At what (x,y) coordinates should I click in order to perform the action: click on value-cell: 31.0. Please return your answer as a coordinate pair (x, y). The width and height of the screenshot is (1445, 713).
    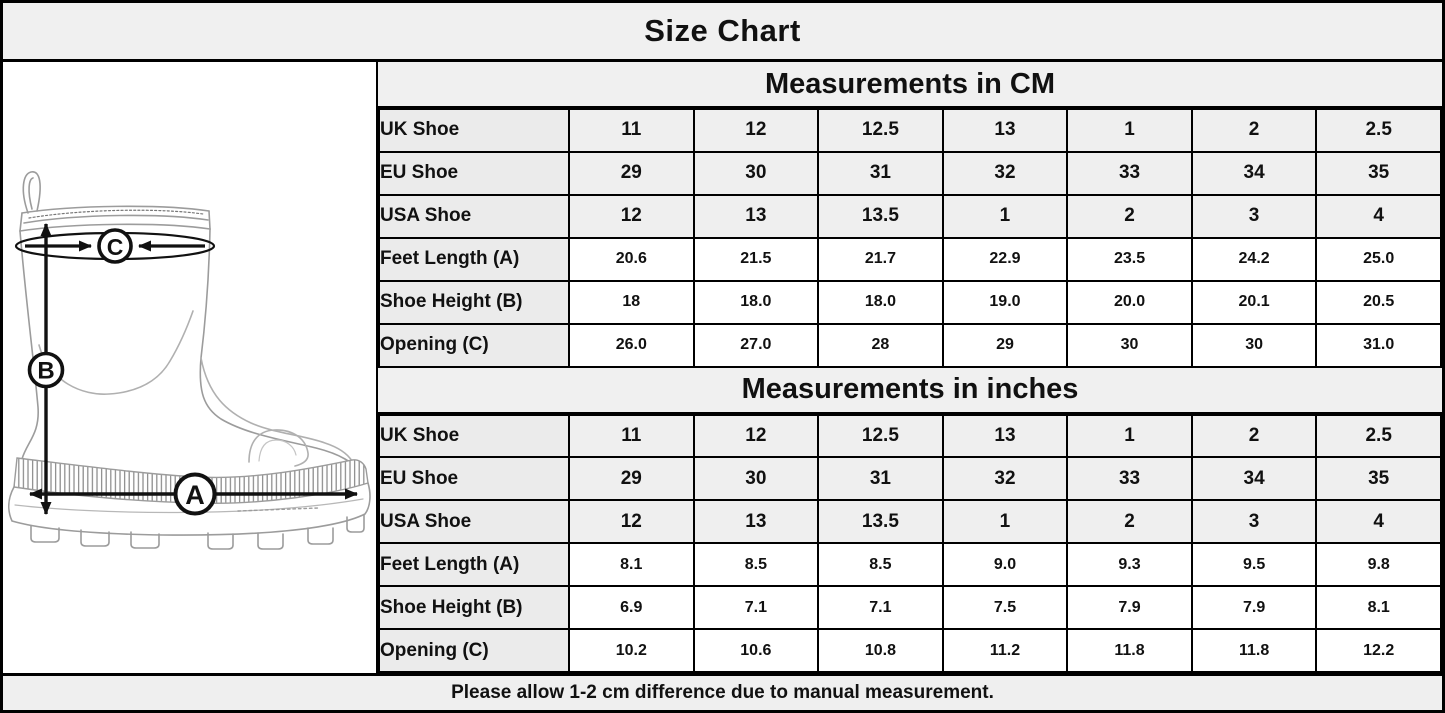
    Looking at the image, I should click on (1378, 345).